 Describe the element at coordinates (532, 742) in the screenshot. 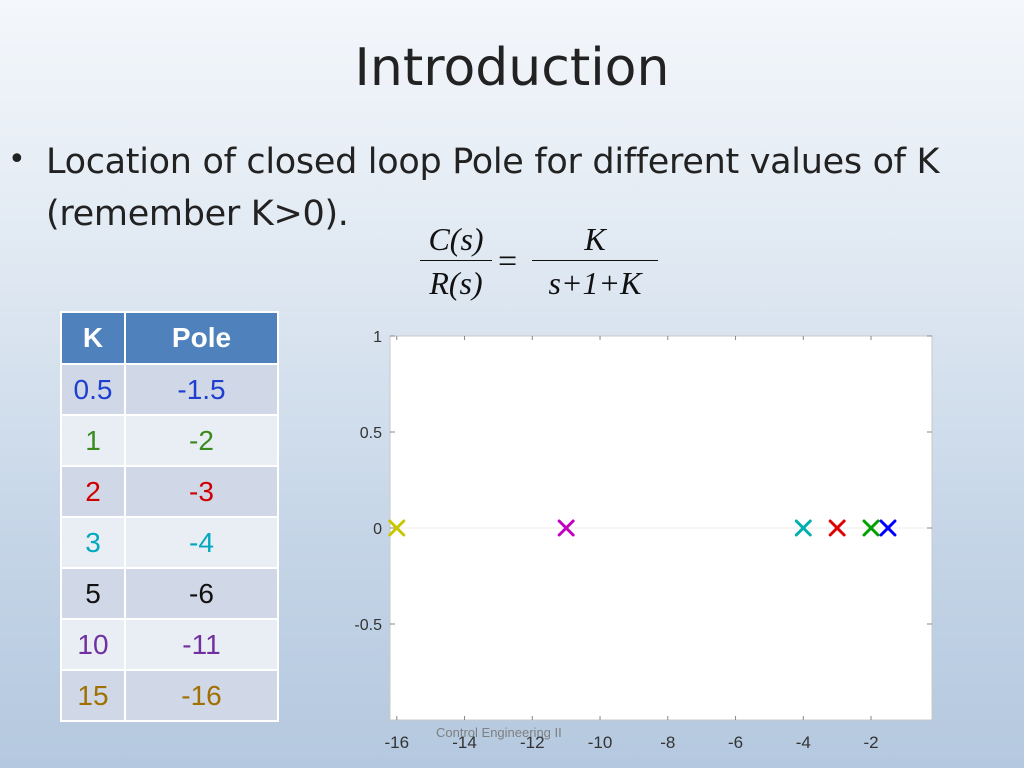

I see `x-tick-label: -12` at that location.